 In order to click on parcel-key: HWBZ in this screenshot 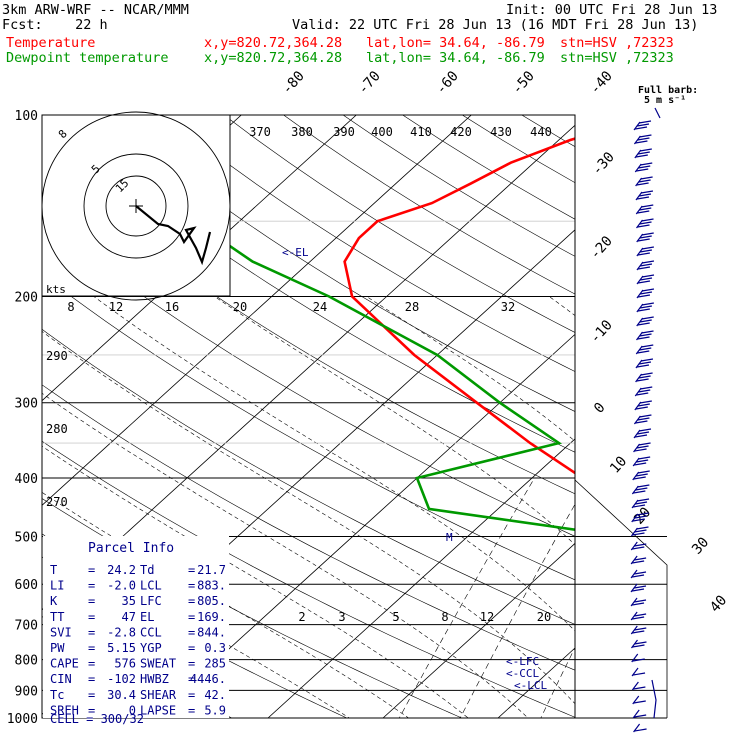, I will do `click(154, 679)`.